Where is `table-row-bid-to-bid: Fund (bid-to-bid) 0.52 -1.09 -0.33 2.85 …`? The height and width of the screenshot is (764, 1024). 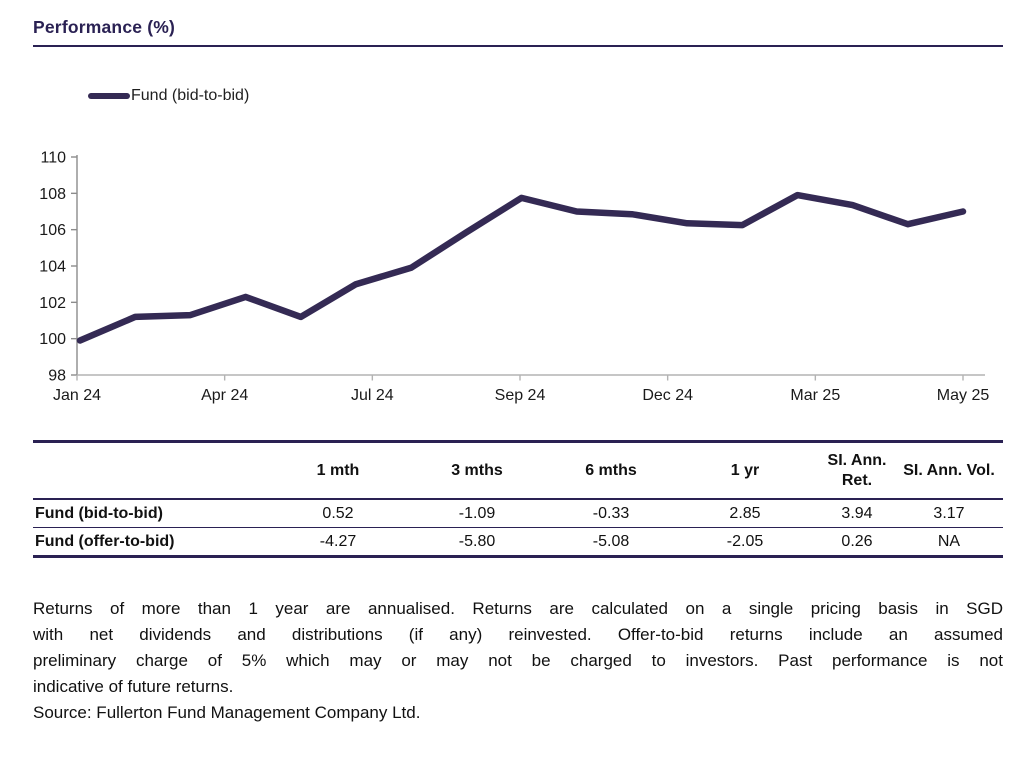
table-row-bid-to-bid: Fund (bid-to-bid) 0.52 -1.09 -0.33 2.85 … is located at coordinates (518, 513).